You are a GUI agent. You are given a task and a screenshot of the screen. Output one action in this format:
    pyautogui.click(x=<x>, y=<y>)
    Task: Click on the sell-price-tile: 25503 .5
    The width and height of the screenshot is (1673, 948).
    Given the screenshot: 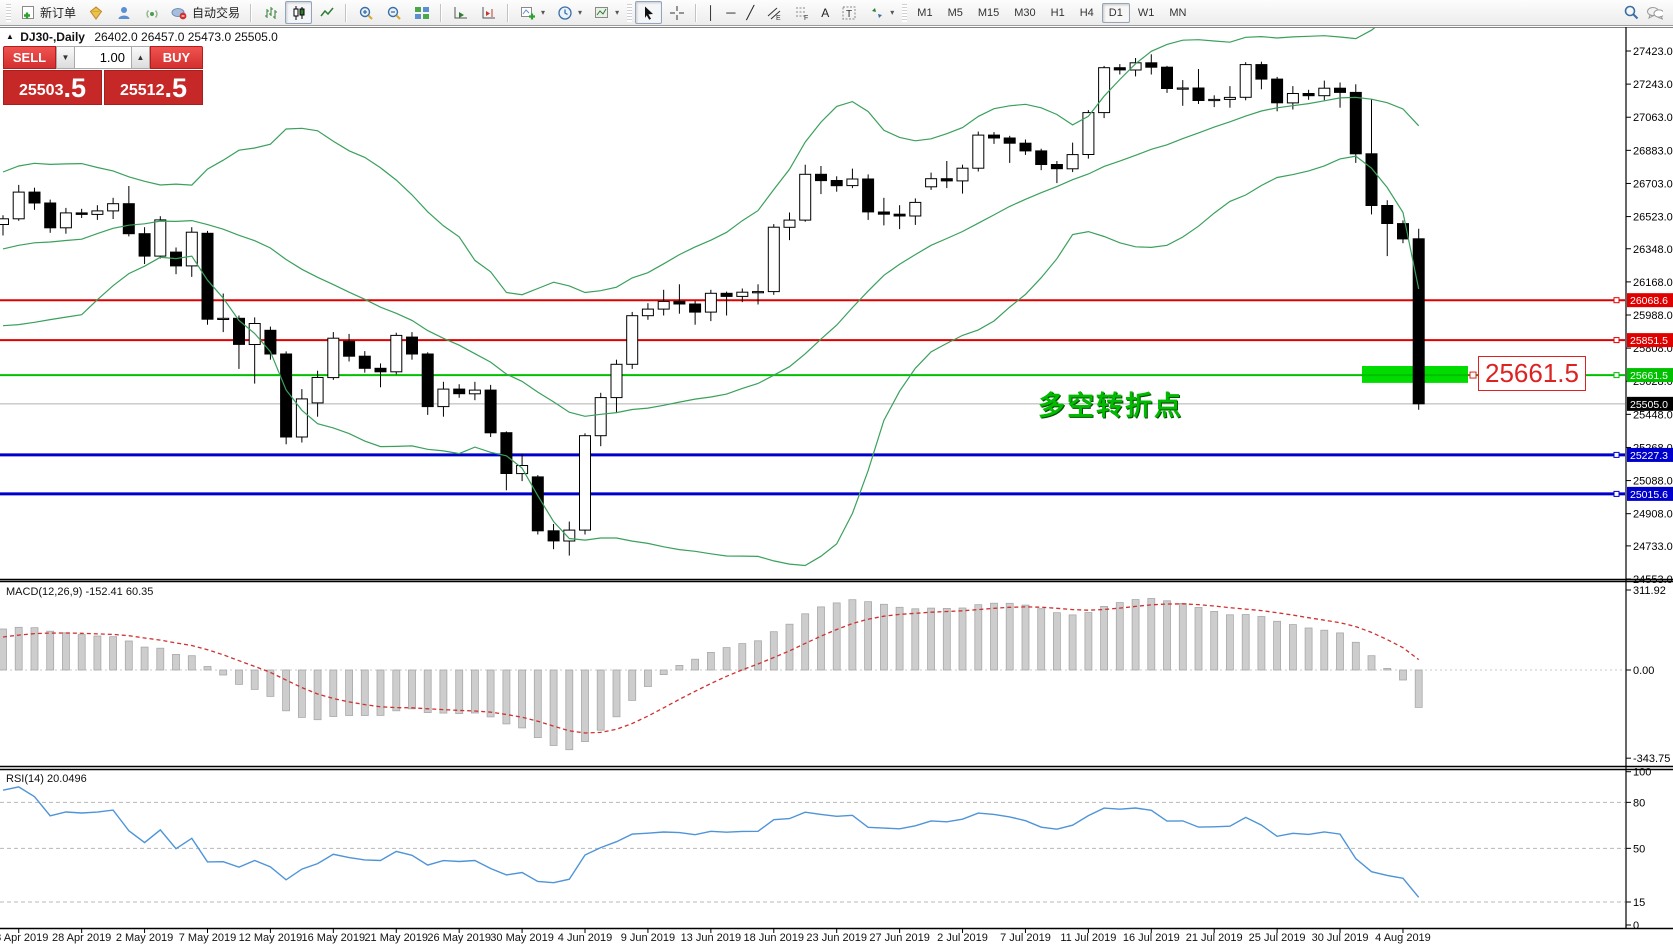 What is the action you would take?
    pyautogui.click(x=52, y=87)
    